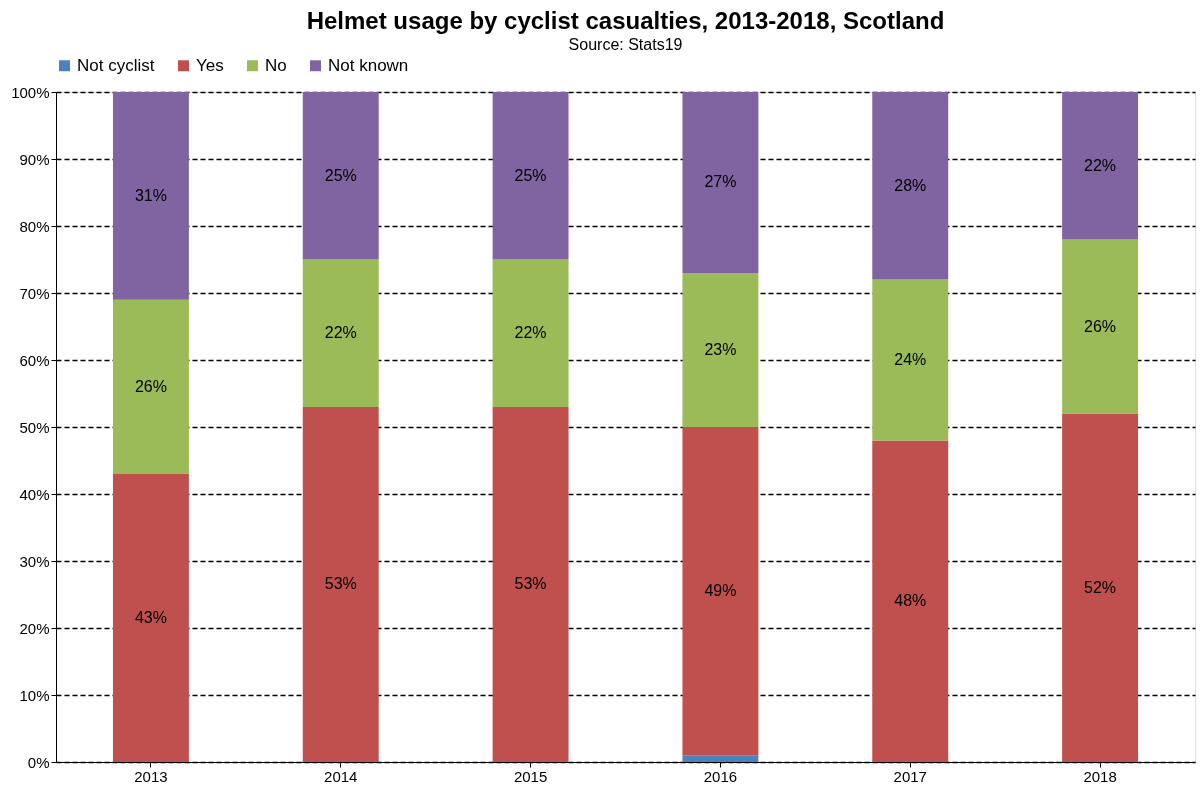 Image resolution: width=1200 pixels, height=794 pixels. What do you see at coordinates (34, 695) in the screenshot?
I see `y-tick-label: 10%` at bounding box center [34, 695].